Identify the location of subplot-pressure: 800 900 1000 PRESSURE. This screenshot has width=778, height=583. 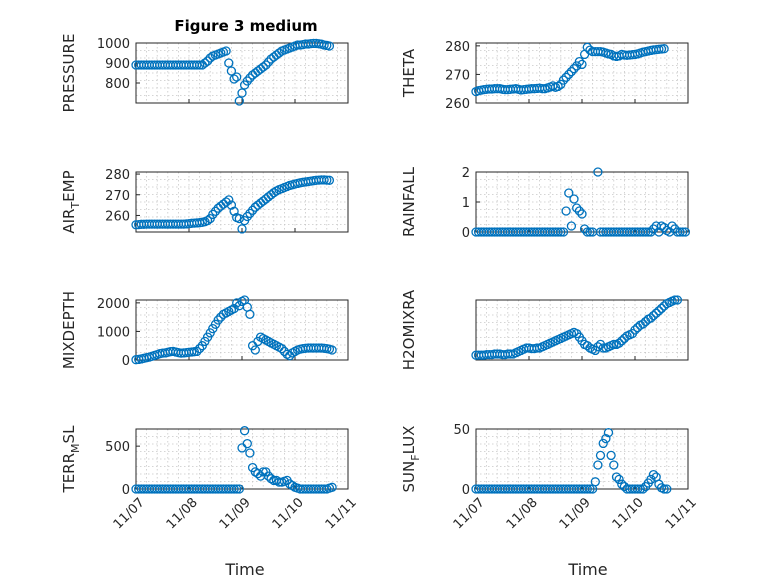
(204, 73).